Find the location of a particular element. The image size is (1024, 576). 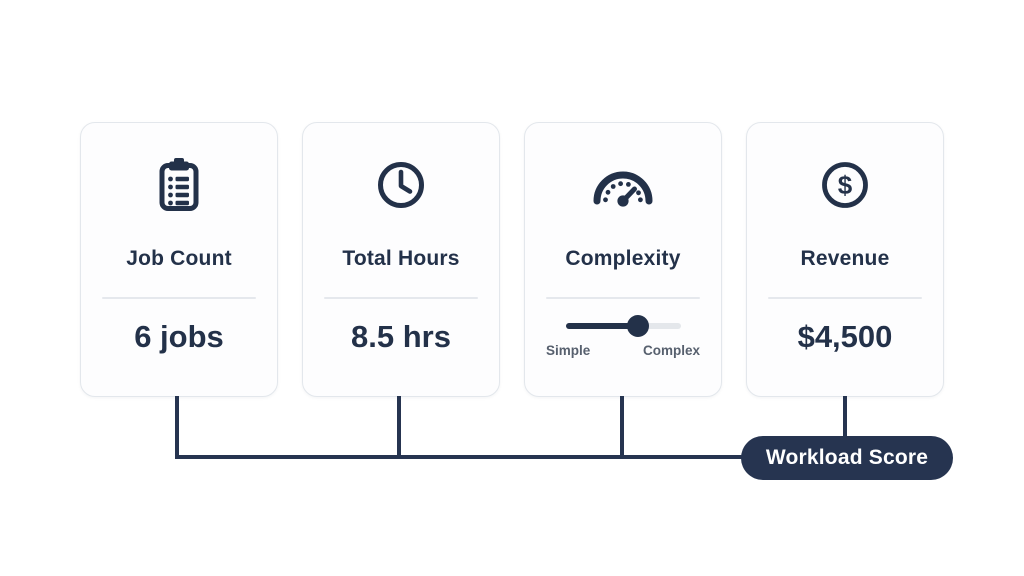

connector-trunk is located at coordinates (458, 457).